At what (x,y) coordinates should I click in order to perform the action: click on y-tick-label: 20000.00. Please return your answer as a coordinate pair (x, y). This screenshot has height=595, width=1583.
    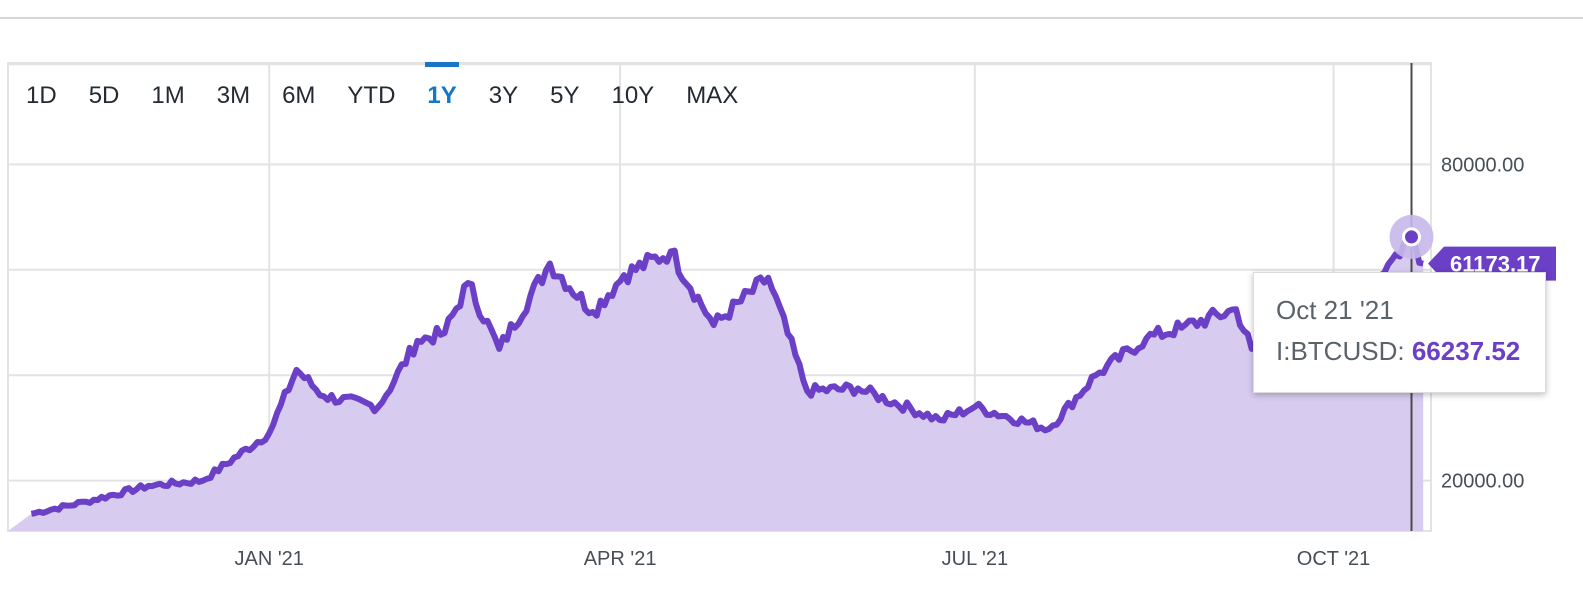
    Looking at the image, I should click on (1482, 482).